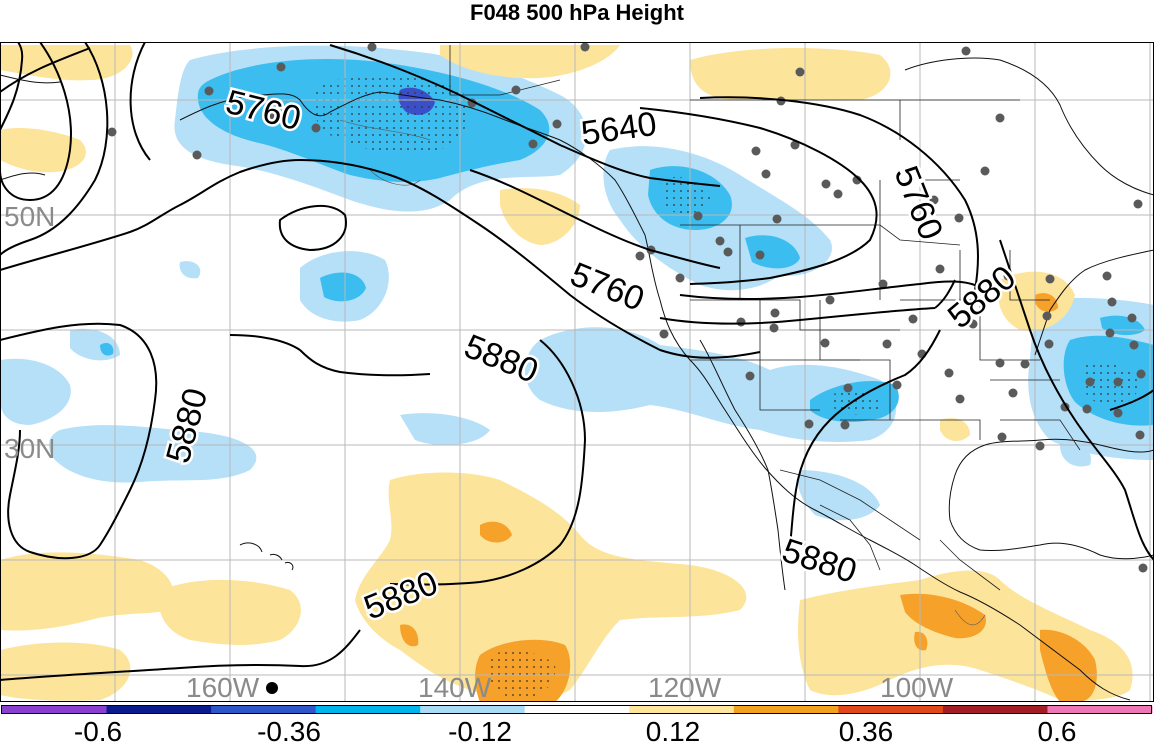  Describe the element at coordinates (29, 448) in the screenshot. I see `latitude-label: 30N` at that location.